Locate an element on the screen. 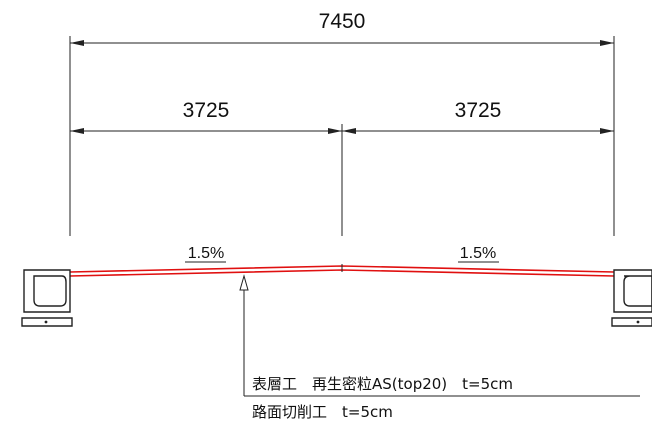  right-curb-outline is located at coordinates (632, 291).